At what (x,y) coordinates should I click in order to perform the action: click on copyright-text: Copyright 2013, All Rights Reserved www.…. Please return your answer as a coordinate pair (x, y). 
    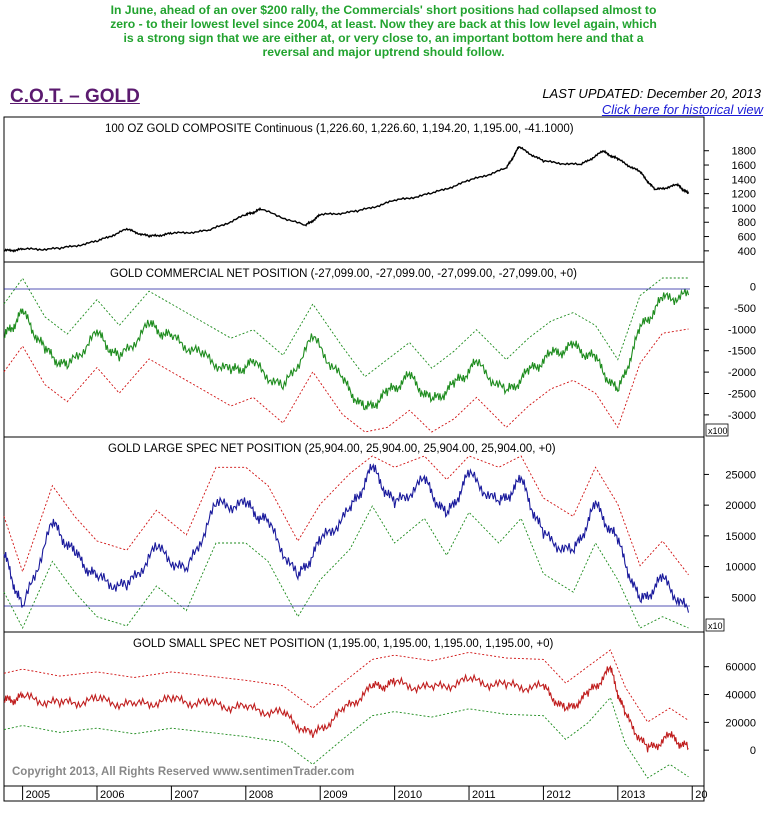
    Looking at the image, I should click on (183, 772).